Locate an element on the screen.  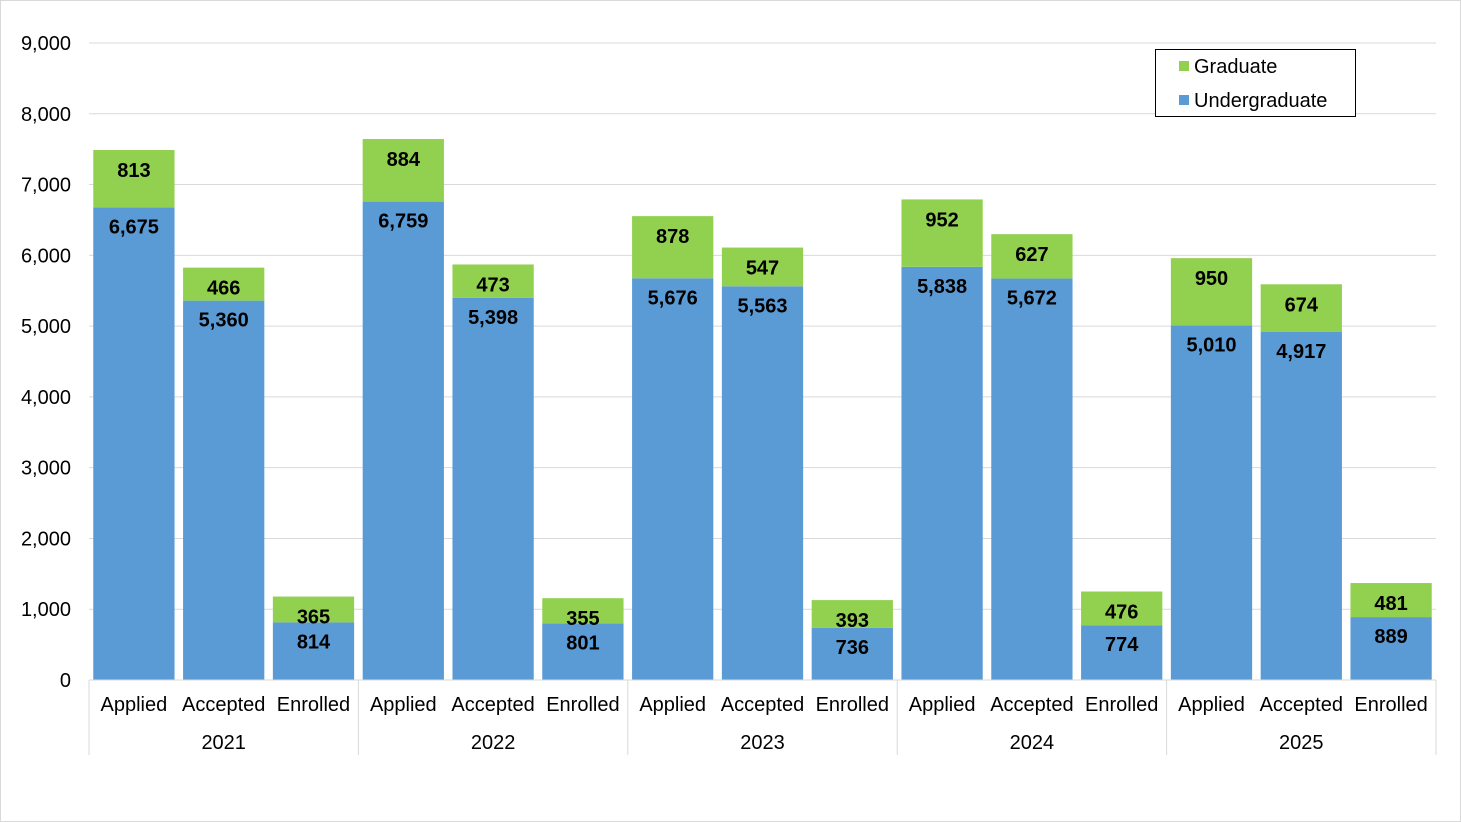
y-tick-label: 9,000 is located at coordinates (46, 44).